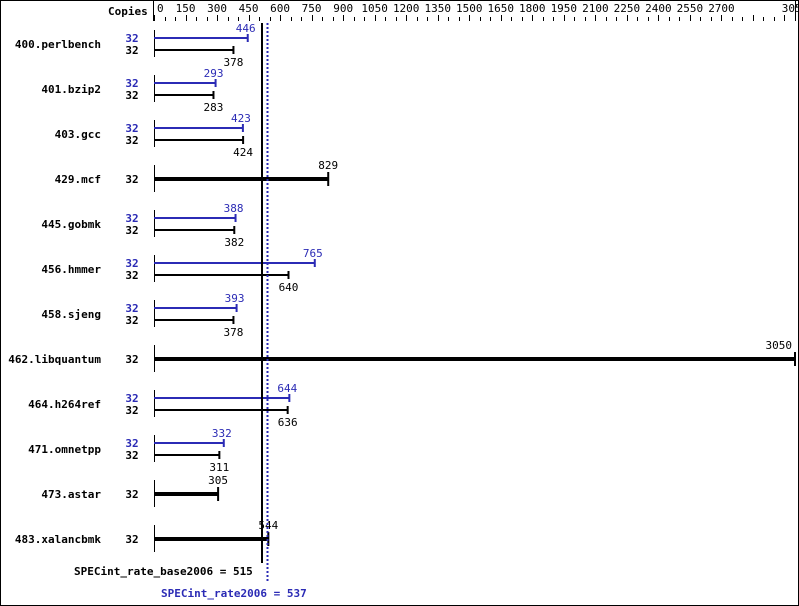  What do you see at coordinates (243, 152) in the screenshot?
I see `base-value: 424` at bounding box center [243, 152].